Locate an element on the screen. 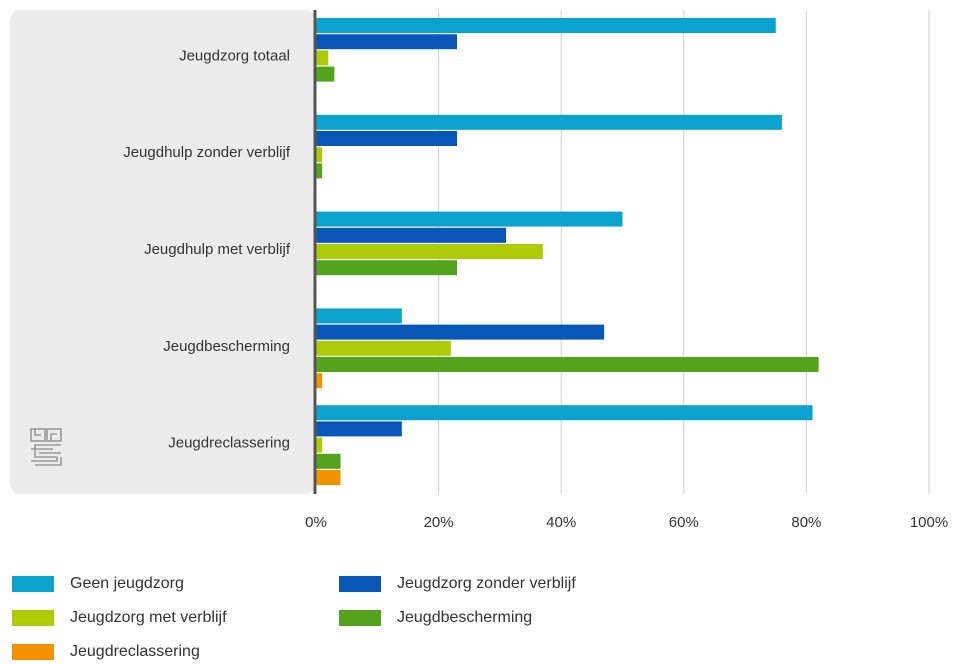  legend-item-jeugdreclassering: Jeugdreclassering is located at coordinates (106, 652).